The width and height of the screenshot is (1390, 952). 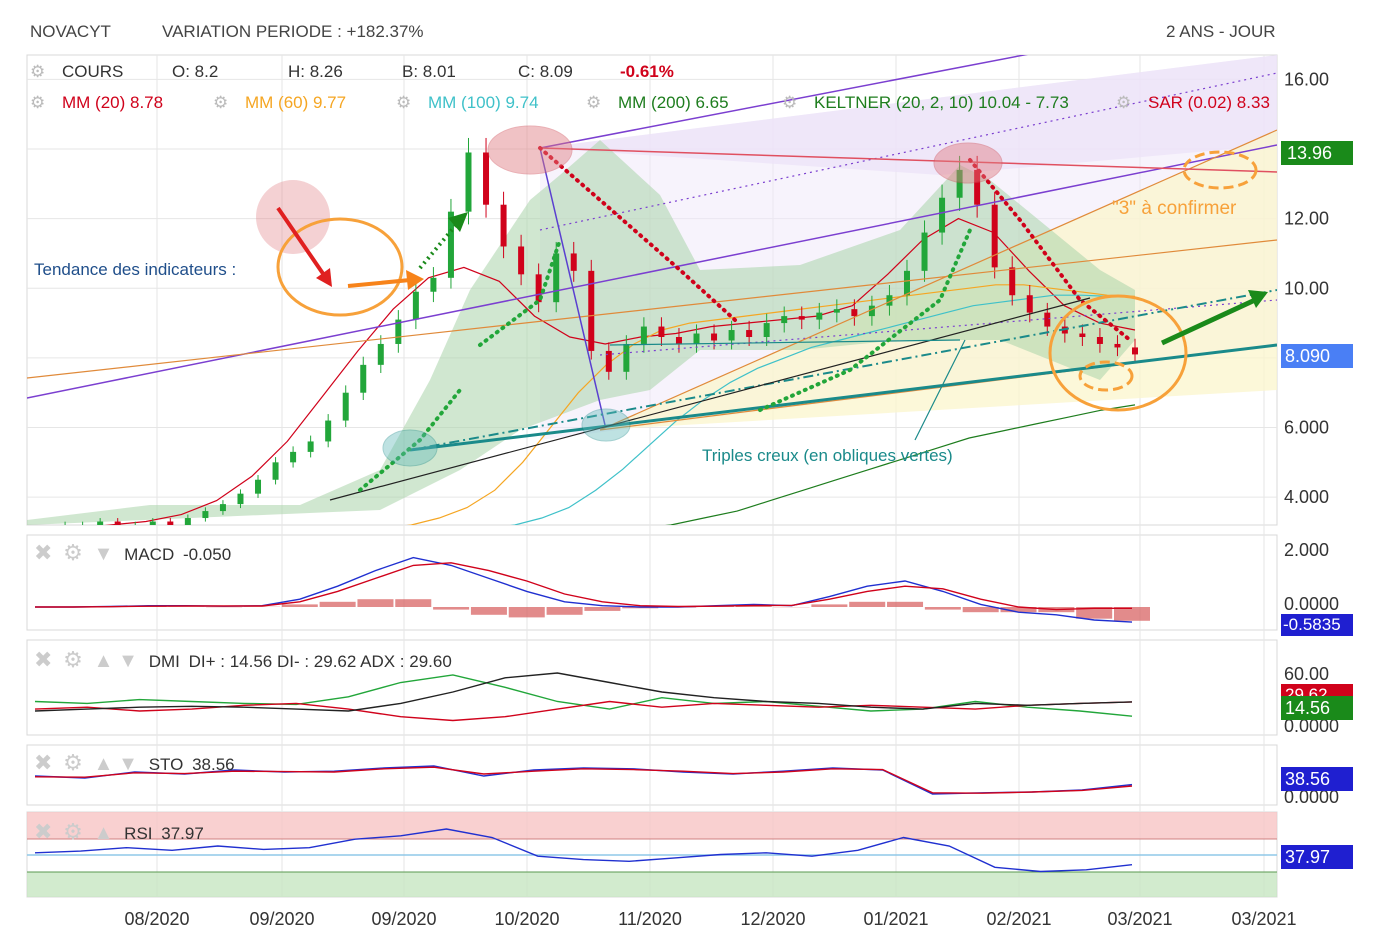 What do you see at coordinates (843, 397) in the screenshot?
I see `teal-support-line` at bounding box center [843, 397].